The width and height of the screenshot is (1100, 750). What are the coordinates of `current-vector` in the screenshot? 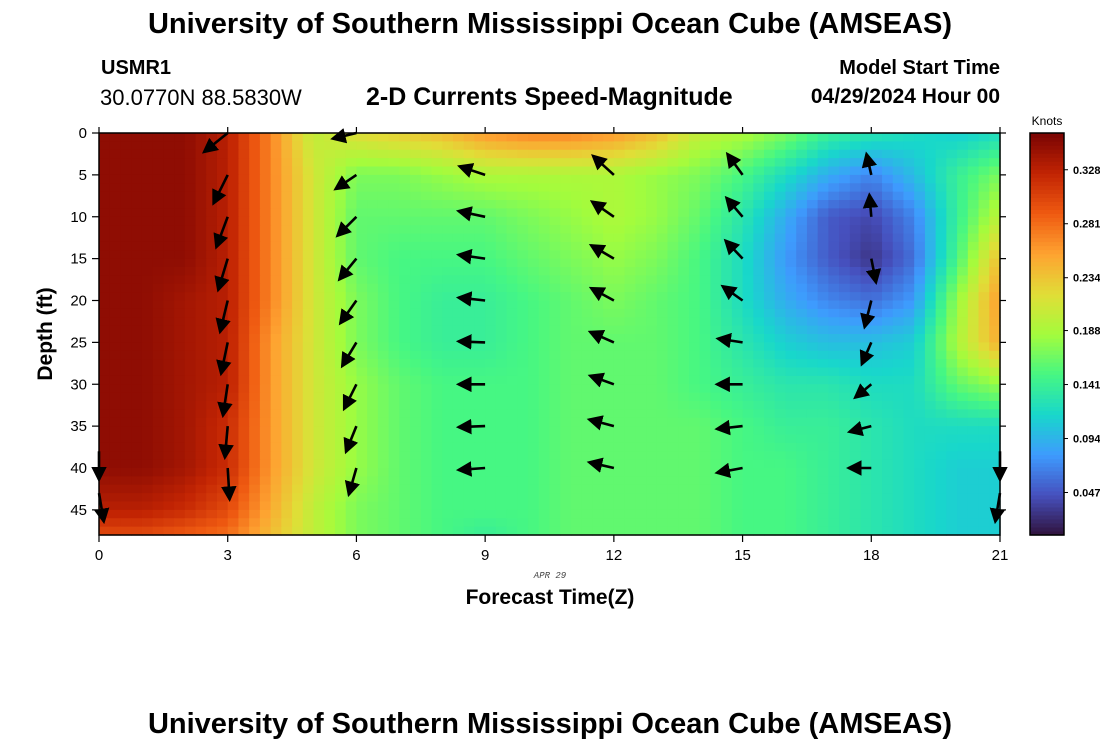 It's located at (873, 271).